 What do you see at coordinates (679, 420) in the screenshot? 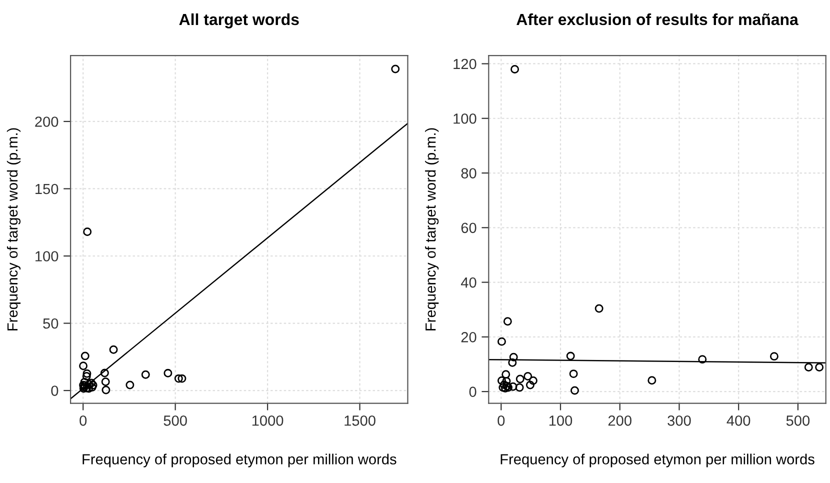
I see `x-tick-label: 300` at bounding box center [679, 420].